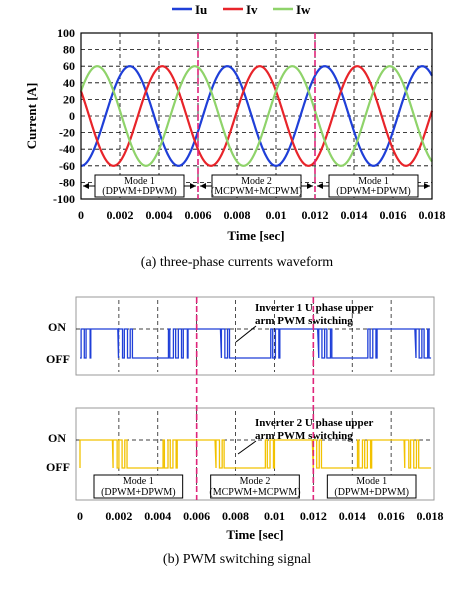 The width and height of the screenshot is (474, 594). Describe the element at coordinates (57, 438) in the screenshot. I see `level-on-b2: ON` at that location.